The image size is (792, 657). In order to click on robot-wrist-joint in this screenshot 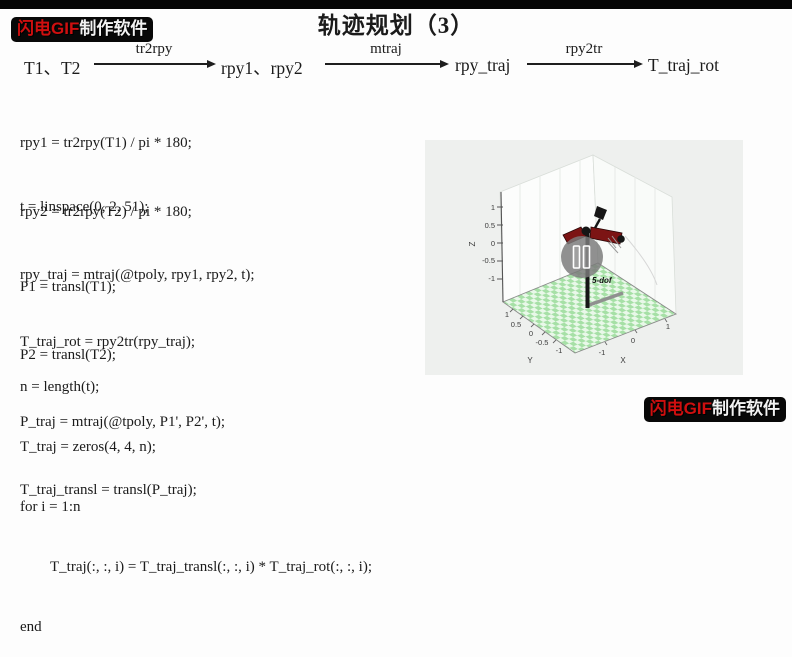, I will do `click(621, 239)`.